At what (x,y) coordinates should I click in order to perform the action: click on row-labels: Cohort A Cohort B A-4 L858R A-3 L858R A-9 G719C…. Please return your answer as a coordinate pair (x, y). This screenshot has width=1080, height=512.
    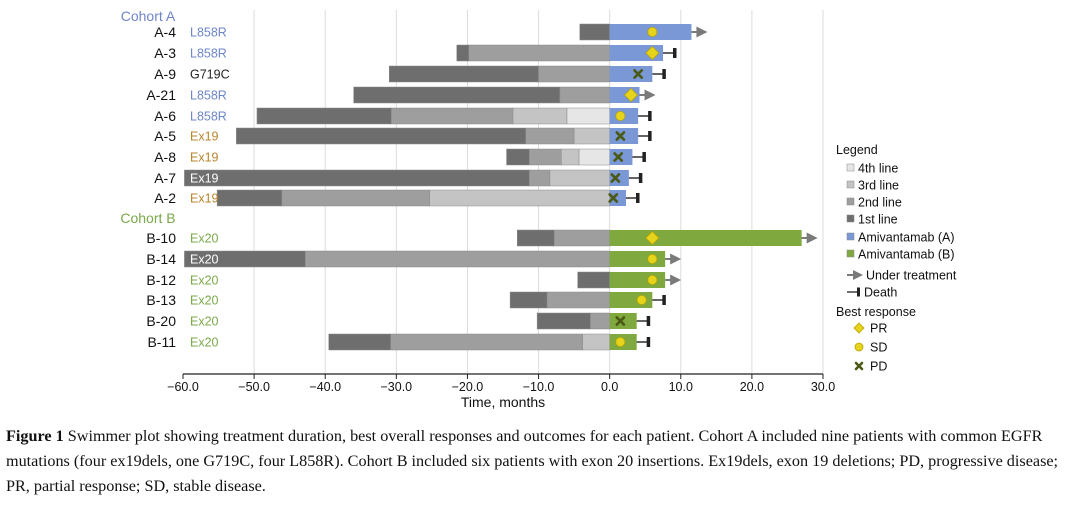
    Looking at the image, I should click on (174, 179).